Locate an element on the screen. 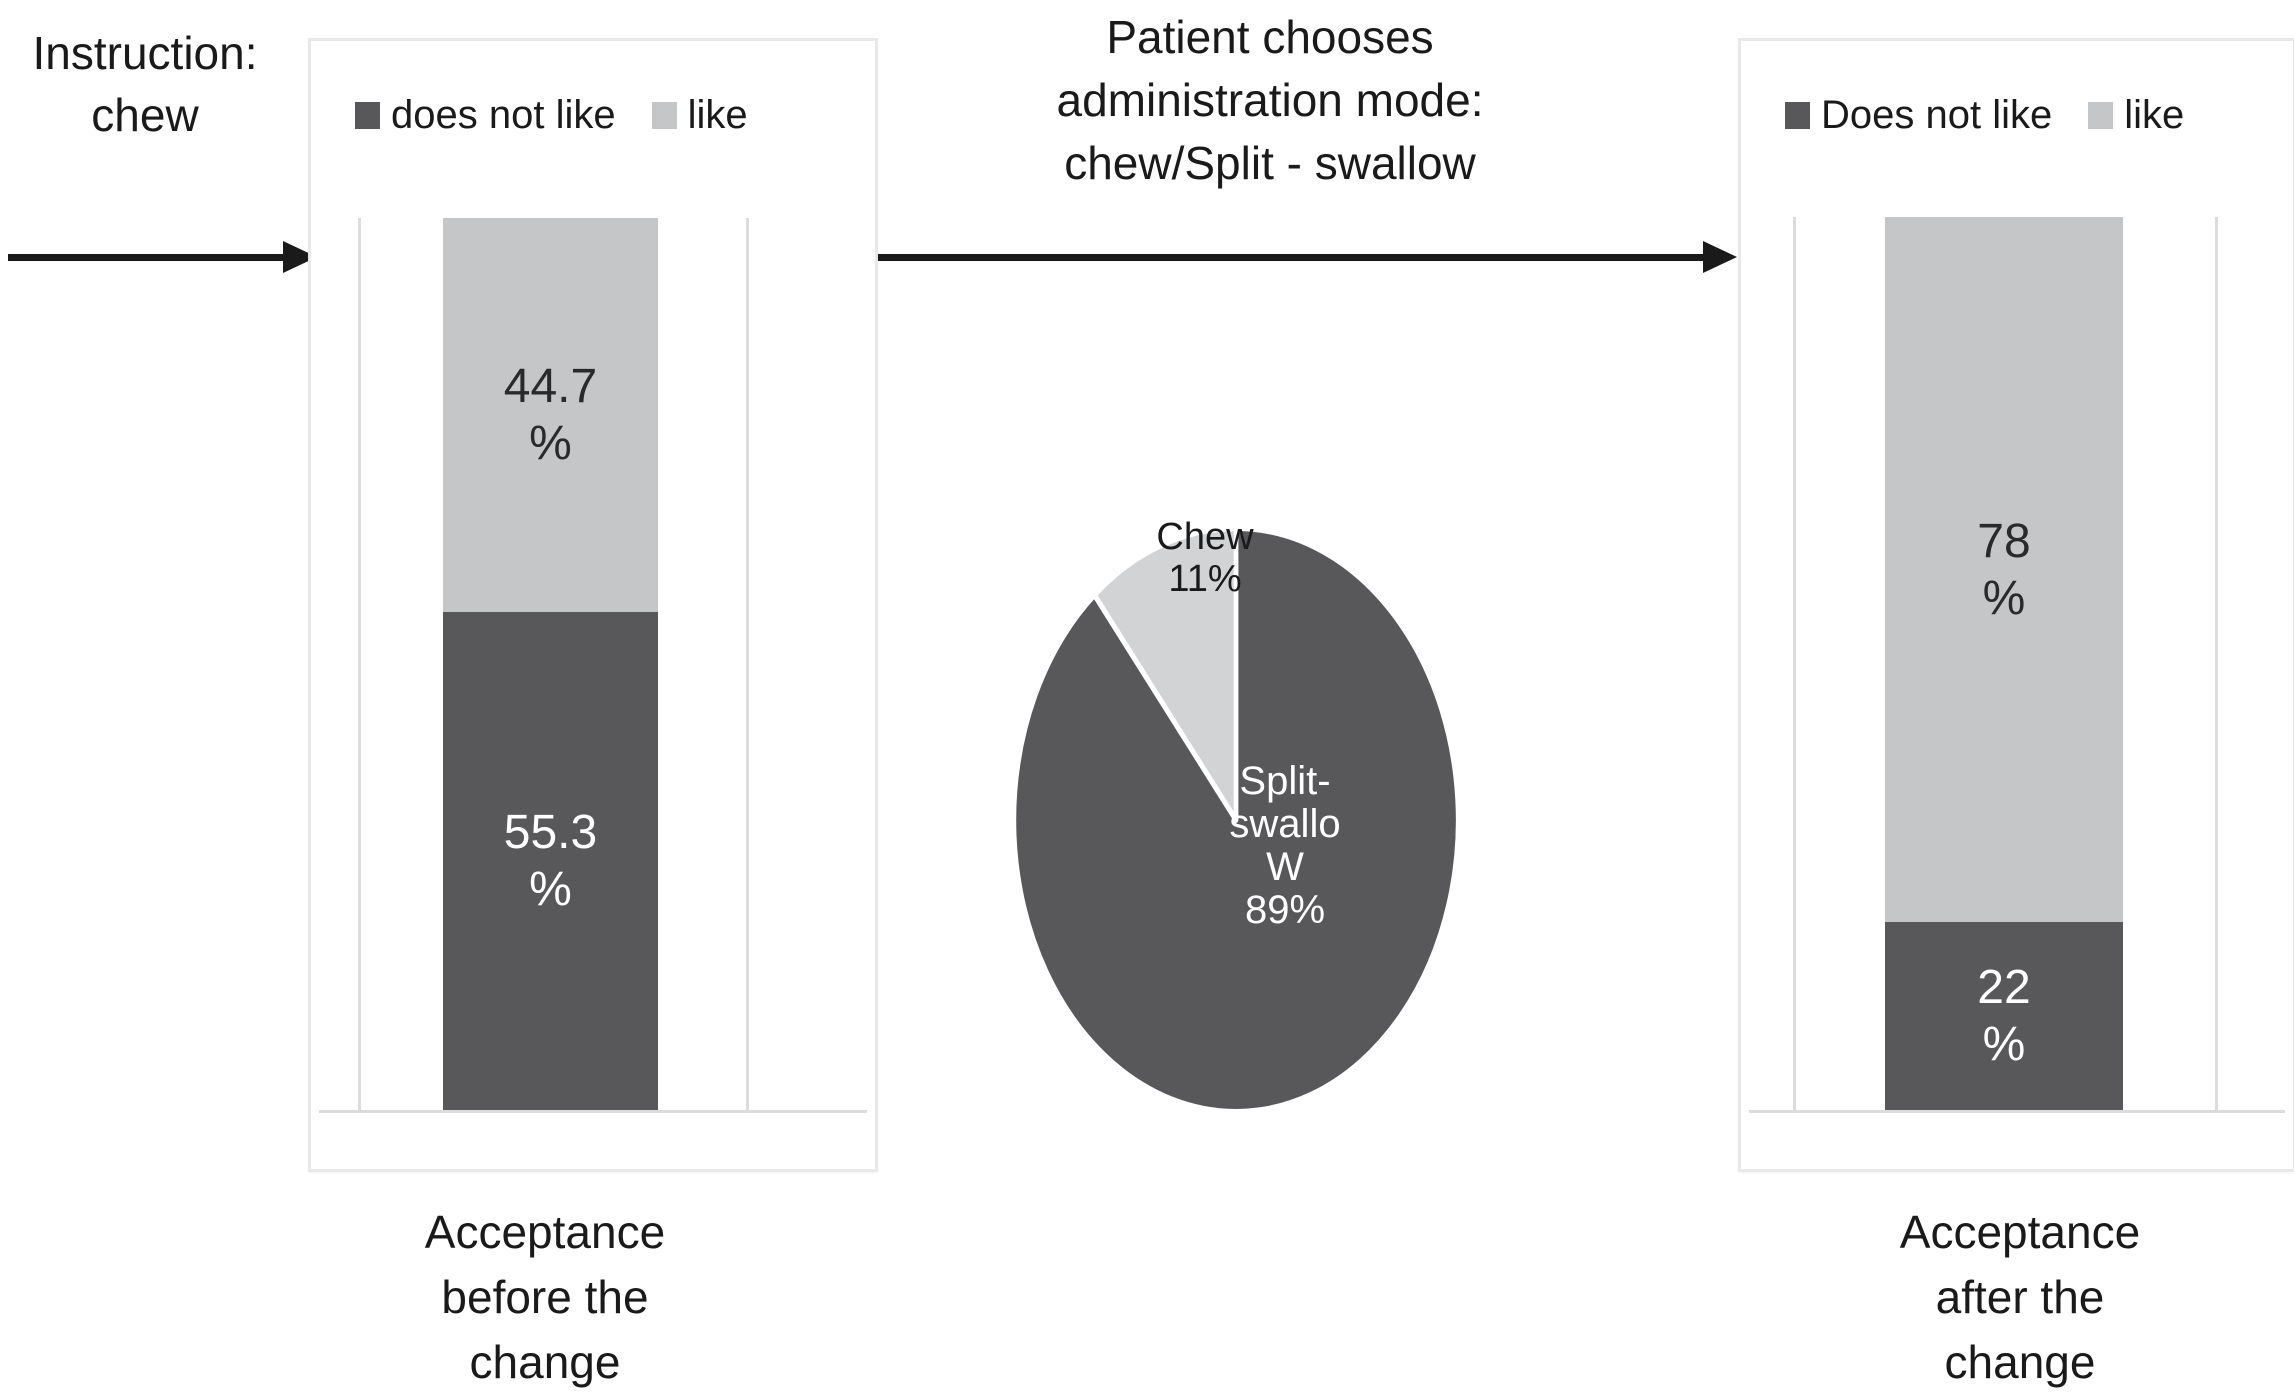 This screenshot has width=2294, height=1397. pie-label-split-swallow: Split- swallo W 89% is located at coordinates (1285, 846).